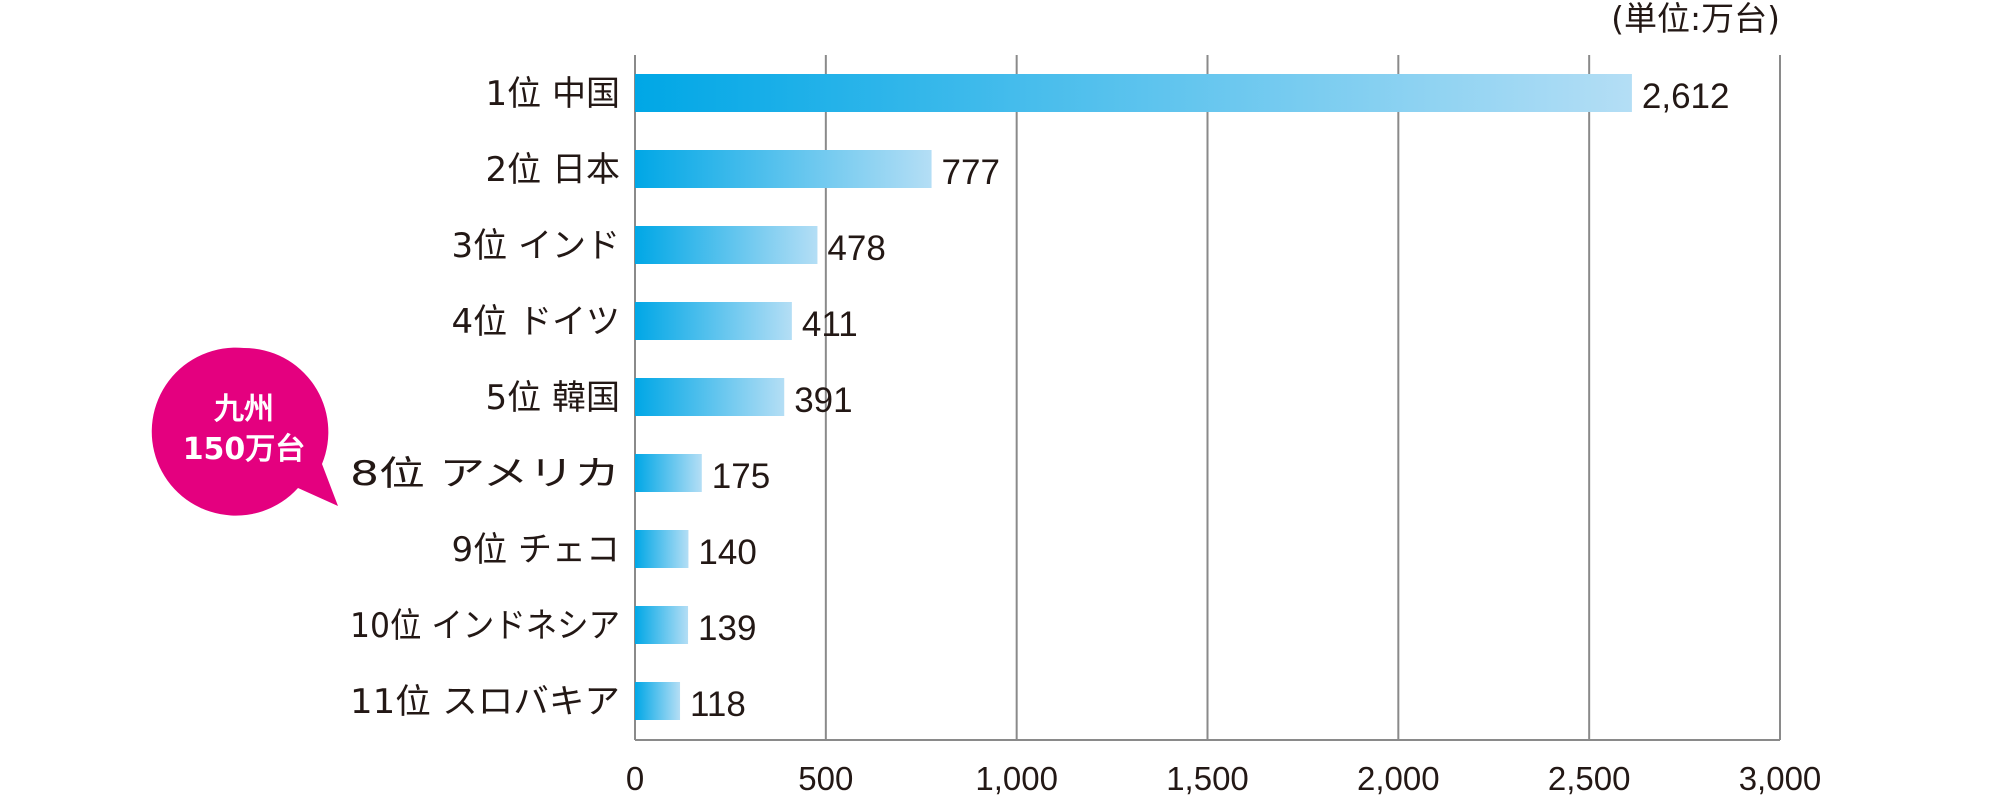 Image resolution: width=2000 pixels, height=805 pixels. What do you see at coordinates (244, 449) in the screenshot?
I see `callout-amount: 150万台` at bounding box center [244, 449].